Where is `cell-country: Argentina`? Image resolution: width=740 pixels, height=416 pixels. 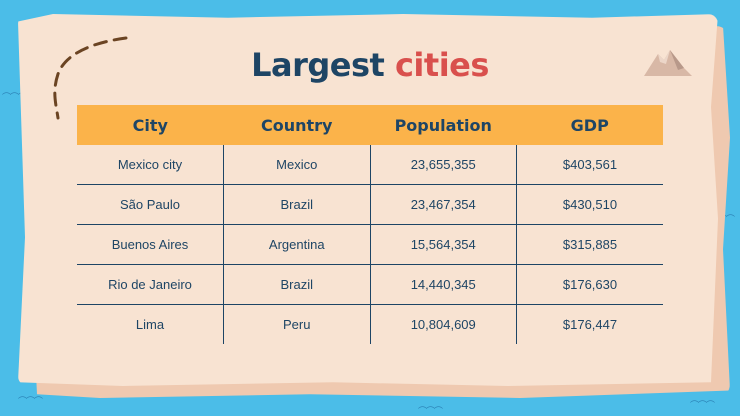
cell-country: Argentina is located at coordinates (296, 244).